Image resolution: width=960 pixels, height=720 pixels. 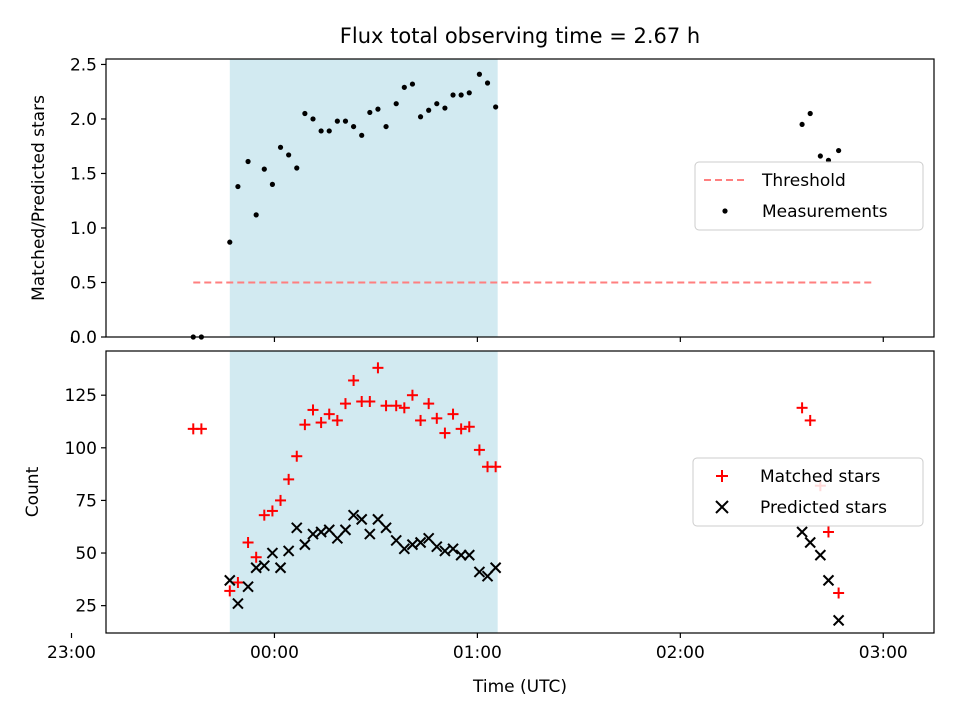 I want to click on y-tick-label: 0.5, so click(x=83, y=283).